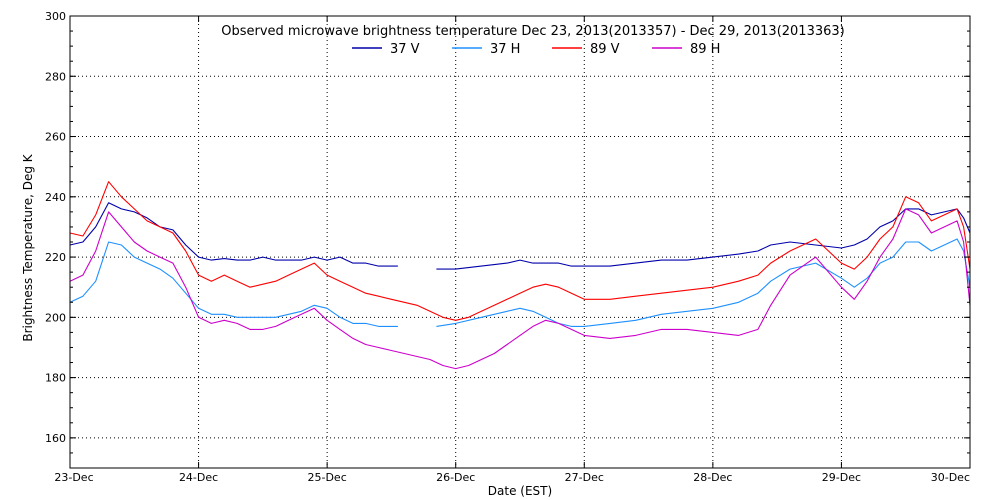 Image resolution: width=1000 pixels, height=500 pixels. Describe the element at coordinates (505, 49) in the screenshot. I see `legend-label: 37 H` at that location.